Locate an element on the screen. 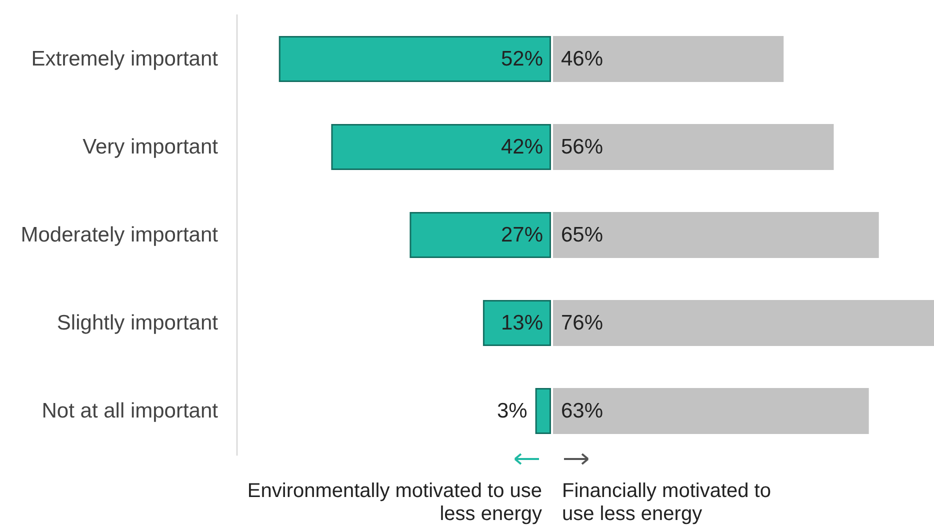 The image size is (934, 531). data-label: 3% is located at coordinates (512, 411).